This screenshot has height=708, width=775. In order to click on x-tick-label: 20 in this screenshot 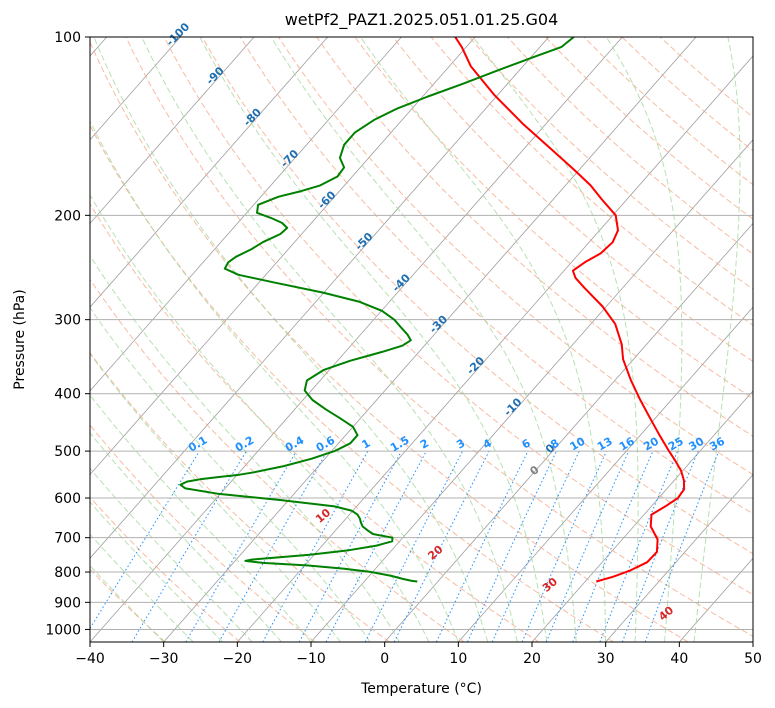, I will do `click(532, 659)`.